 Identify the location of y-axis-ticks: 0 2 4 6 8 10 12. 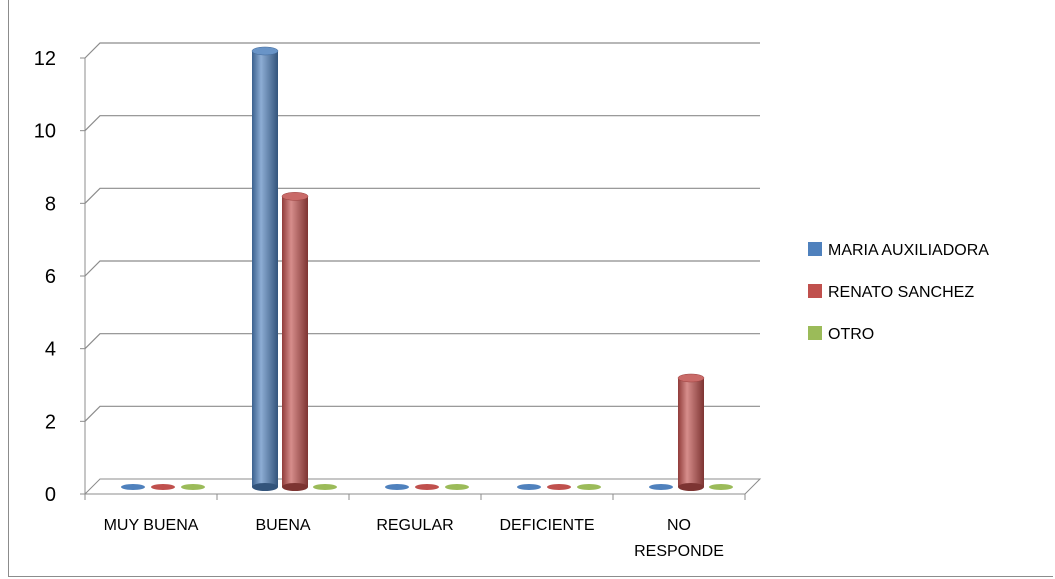
(59, 277).